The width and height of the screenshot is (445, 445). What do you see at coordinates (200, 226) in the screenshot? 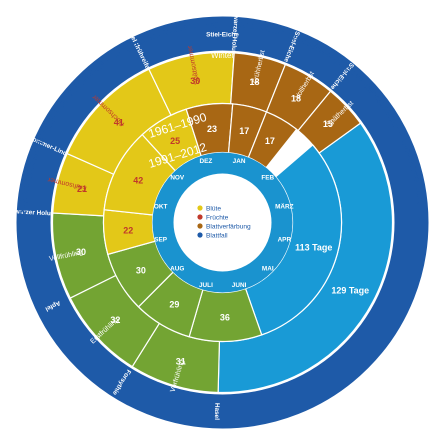
I see `leaf-color-icon` at bounding box center [200, 226].